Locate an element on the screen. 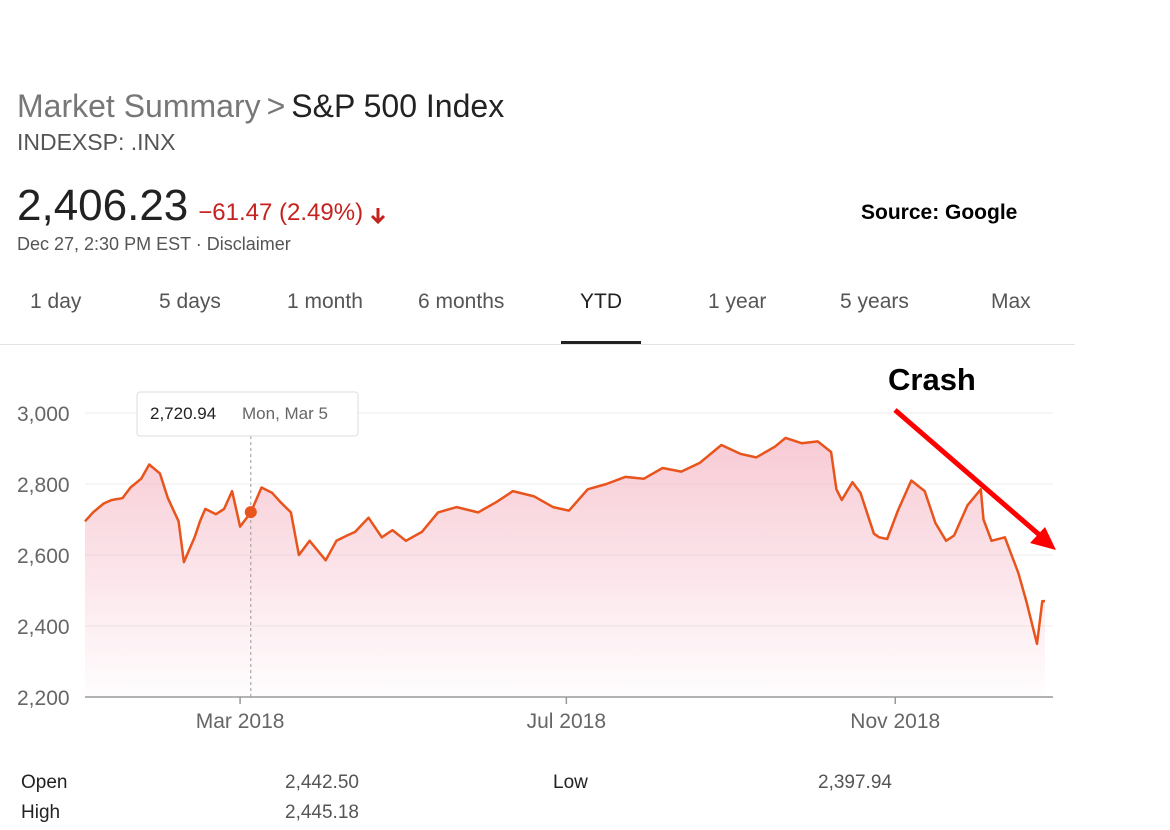 Image resolution: width=1170 pixels, height=830 pixels. tooltip-date: Mon, Mar 5 is located at coordinates (285, 413).